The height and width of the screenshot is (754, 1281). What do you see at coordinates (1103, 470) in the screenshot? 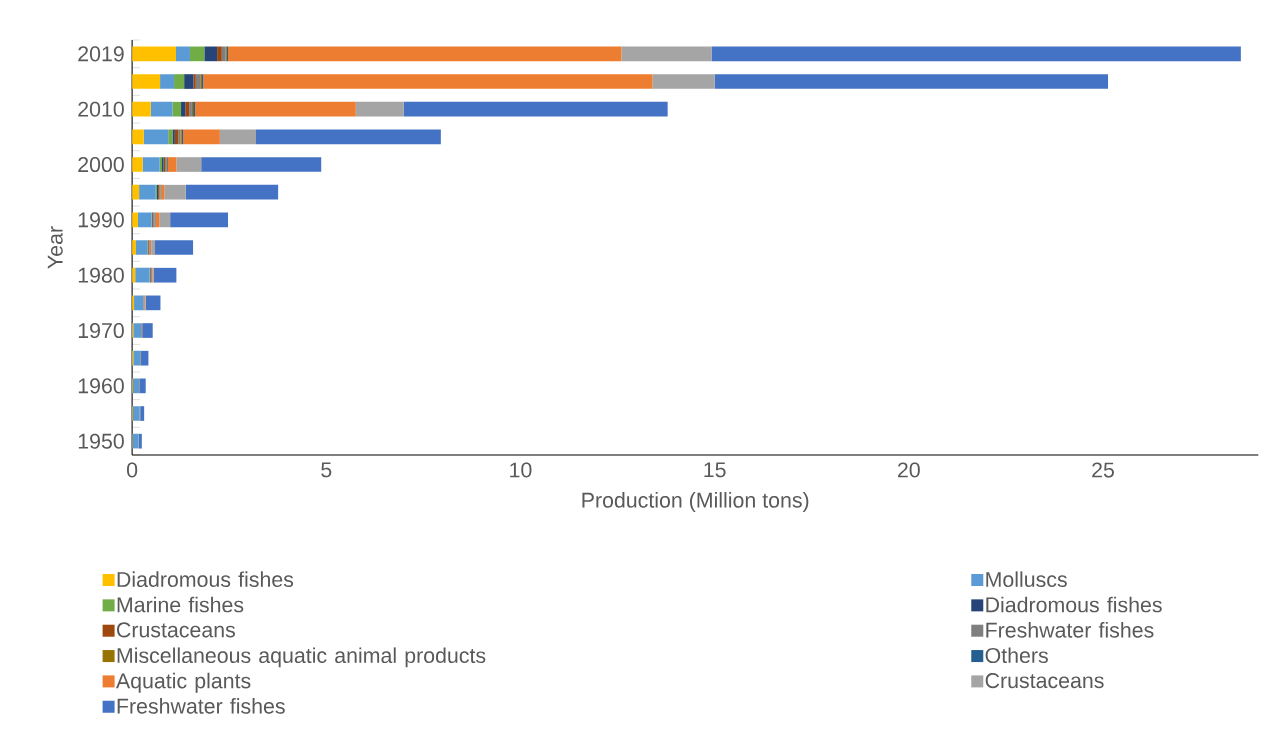
I see `x-tick-label: 25` at bounding box center [1103, 470].